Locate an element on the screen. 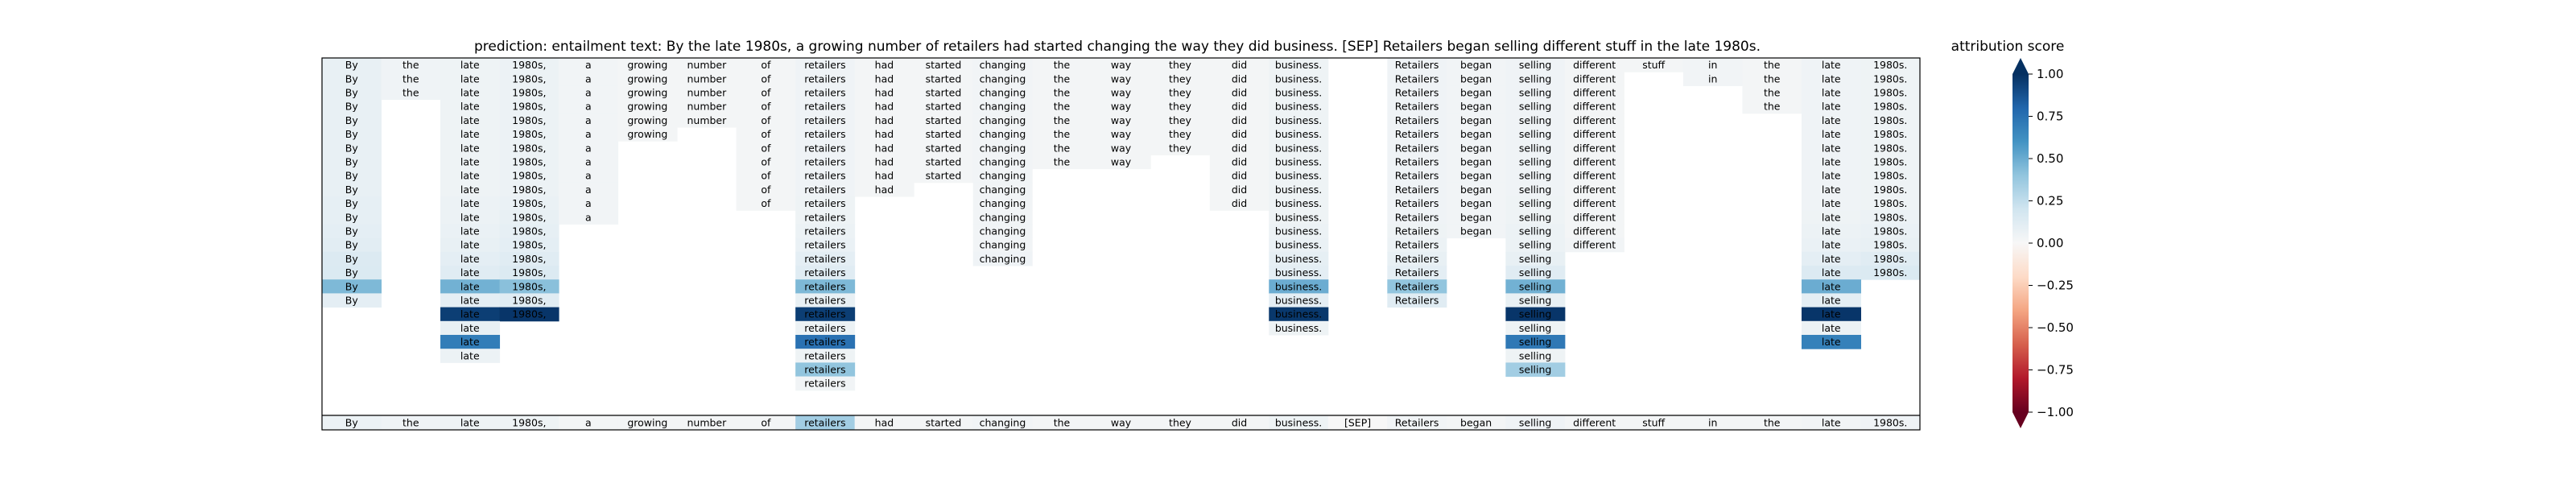 The height and width of the screenshot is (483, 2576). token-label: started is located at coordinates (944, 162).